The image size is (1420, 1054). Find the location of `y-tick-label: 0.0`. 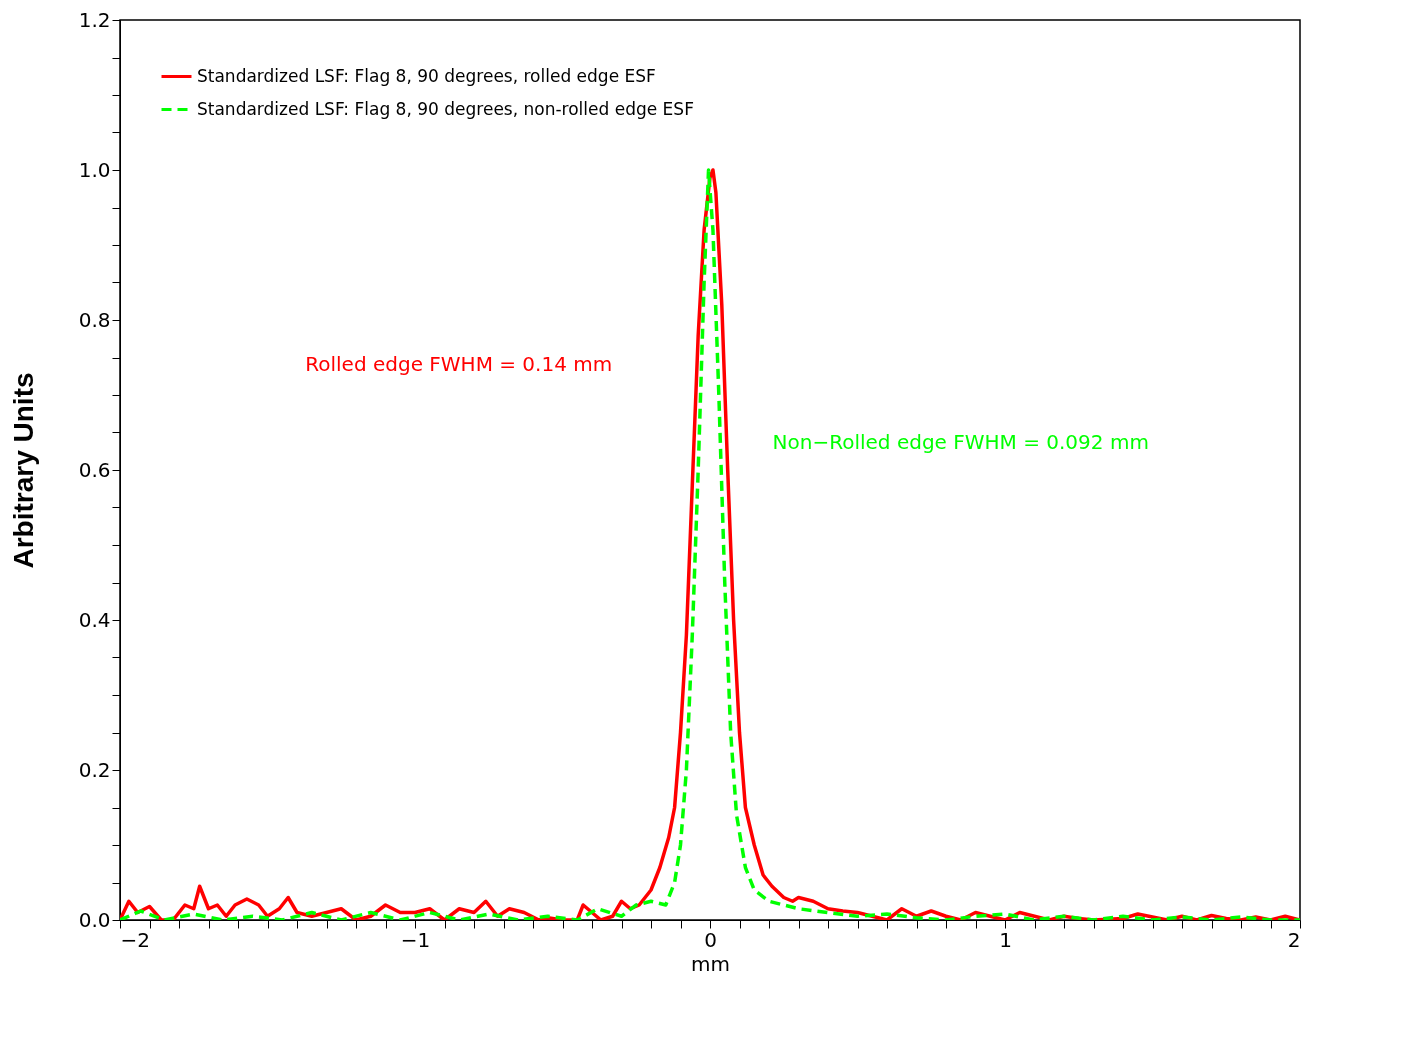

y-tick-label: 0.0 is located at coordinates (94, 919).